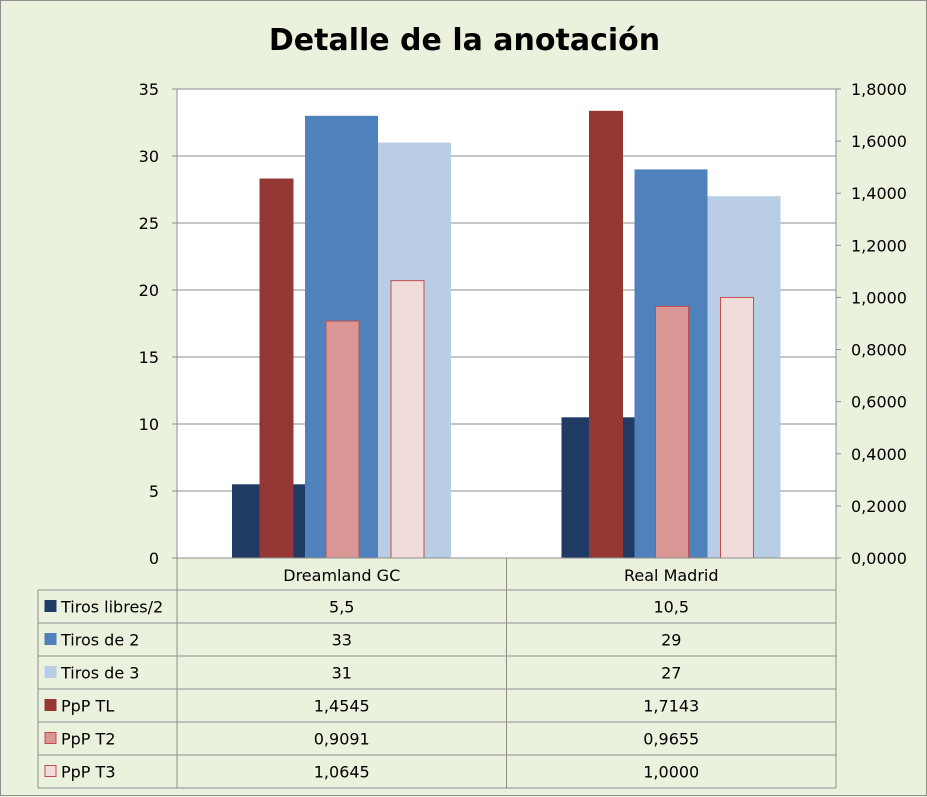  What do you see at coordinates (671, 640) in the screenshot?
I see `table-value: 29` at bounding box center [671, 640].